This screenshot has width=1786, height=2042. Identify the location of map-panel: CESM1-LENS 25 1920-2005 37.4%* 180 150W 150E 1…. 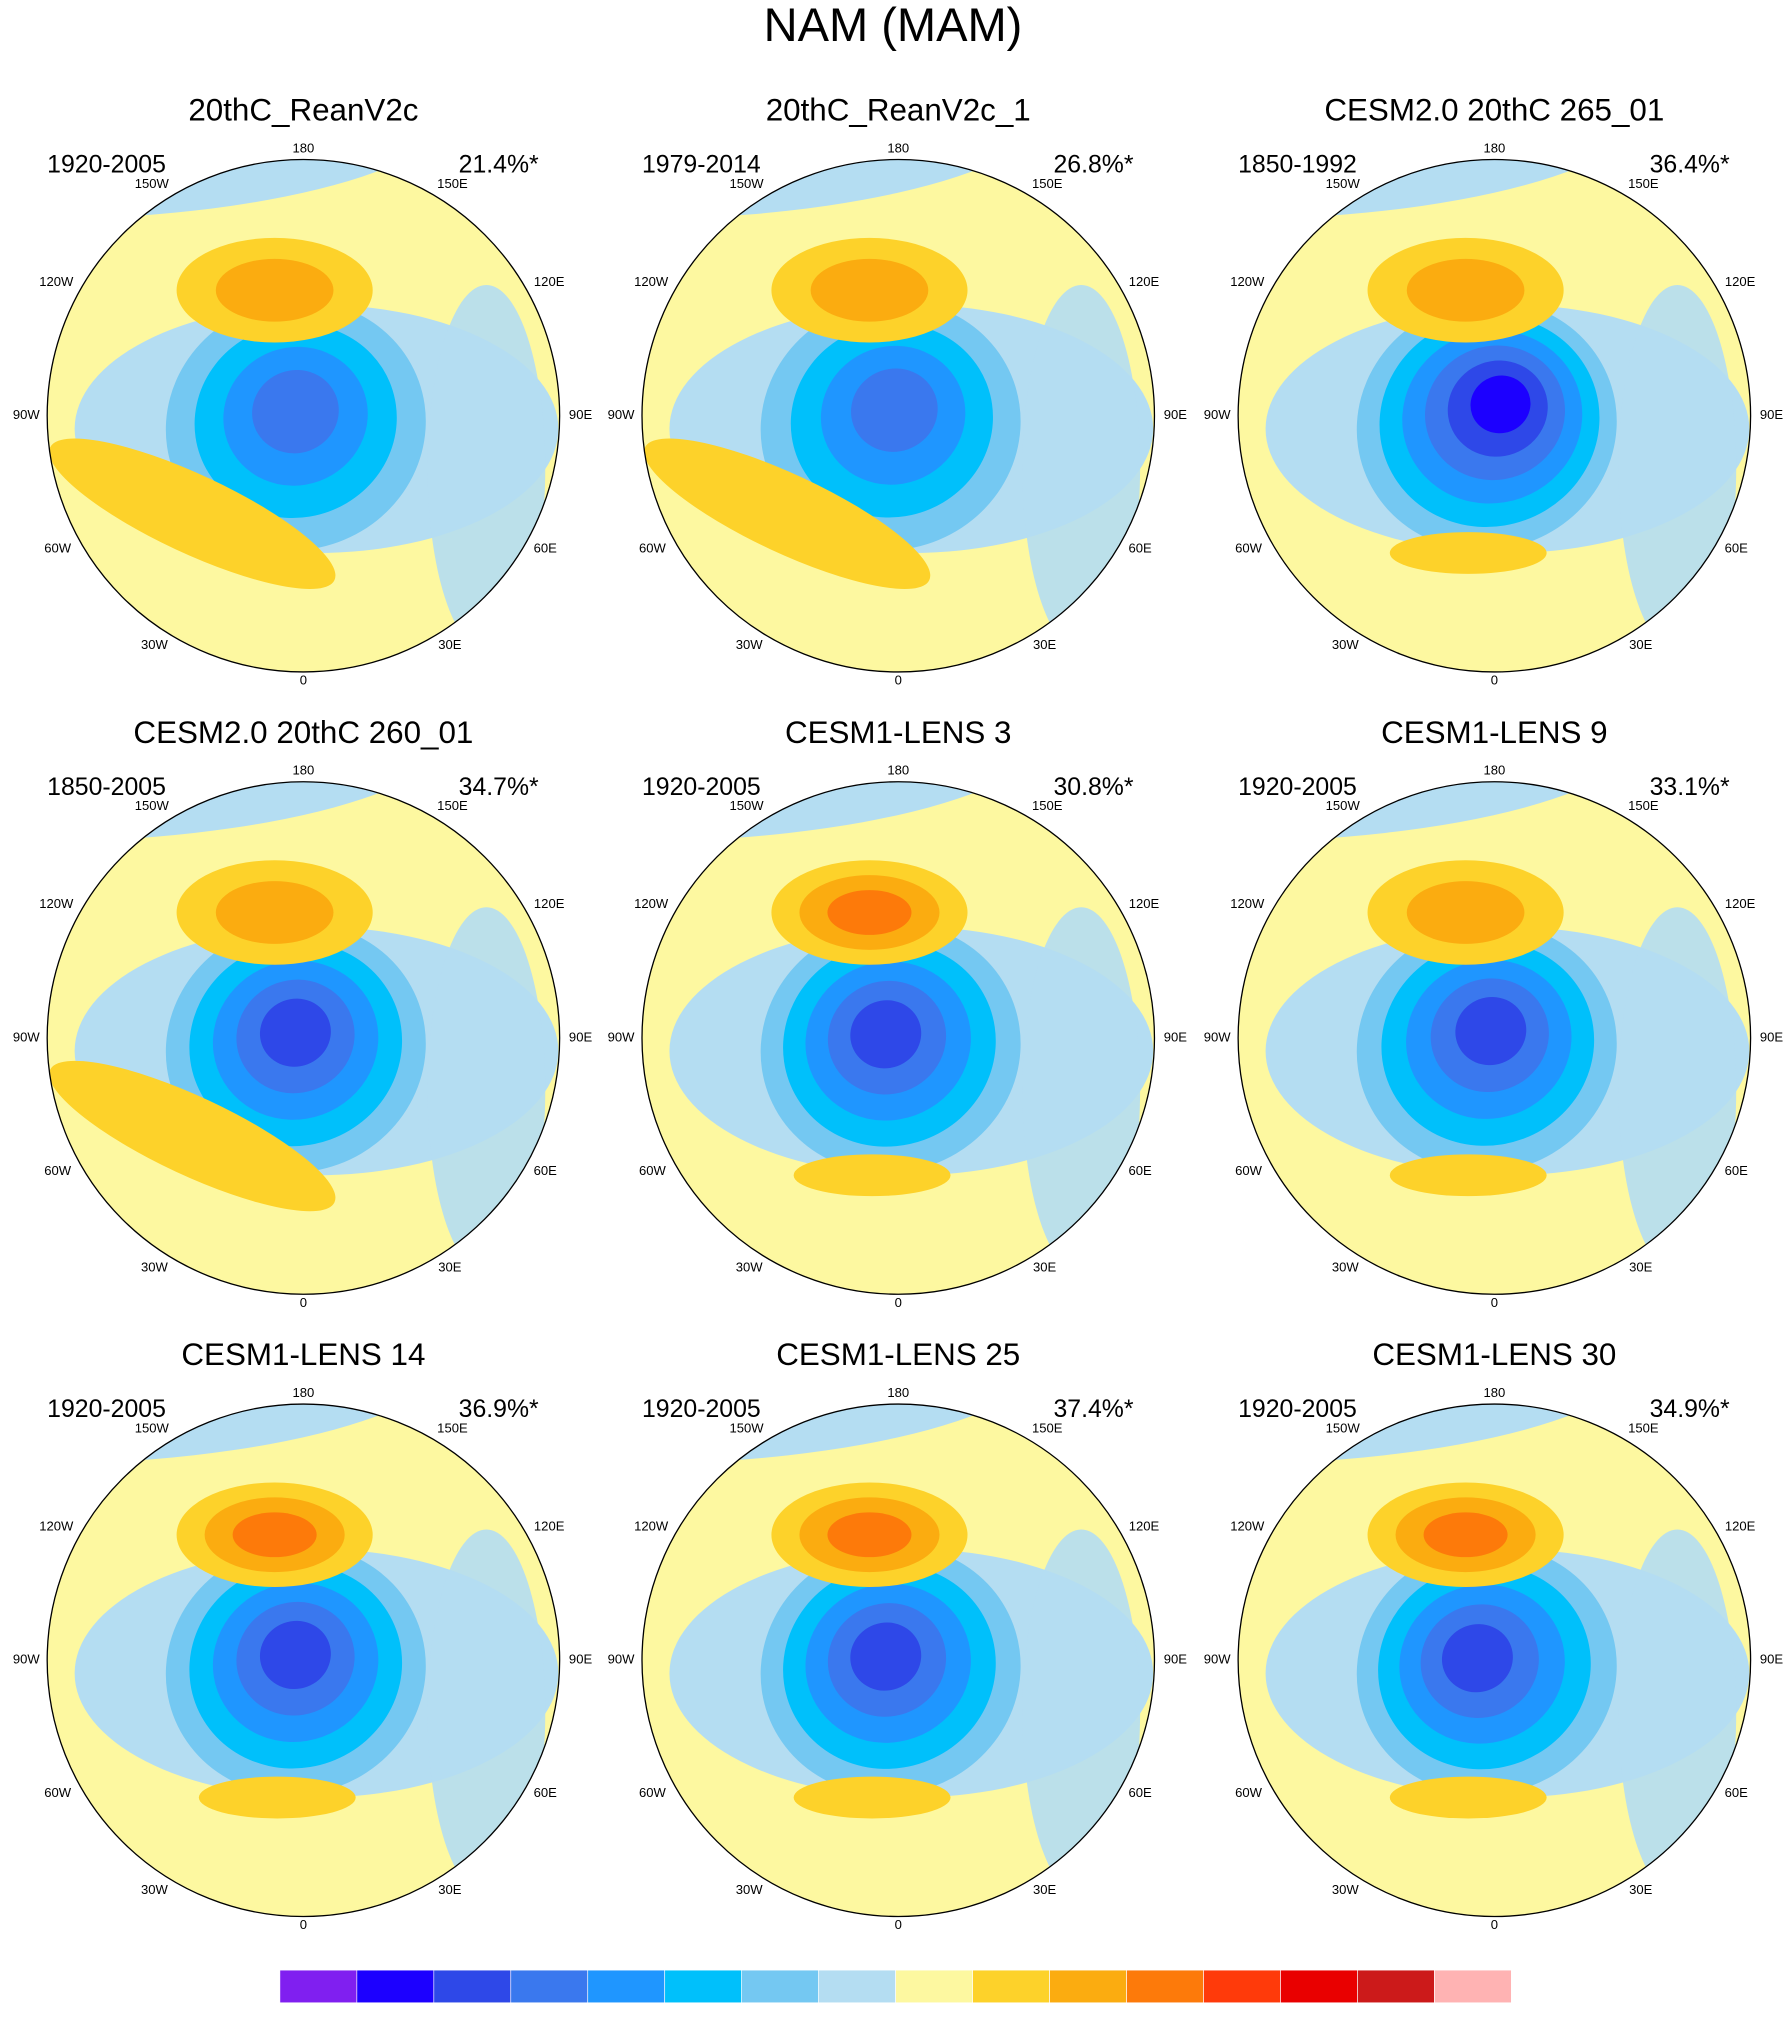
(898, 1634).